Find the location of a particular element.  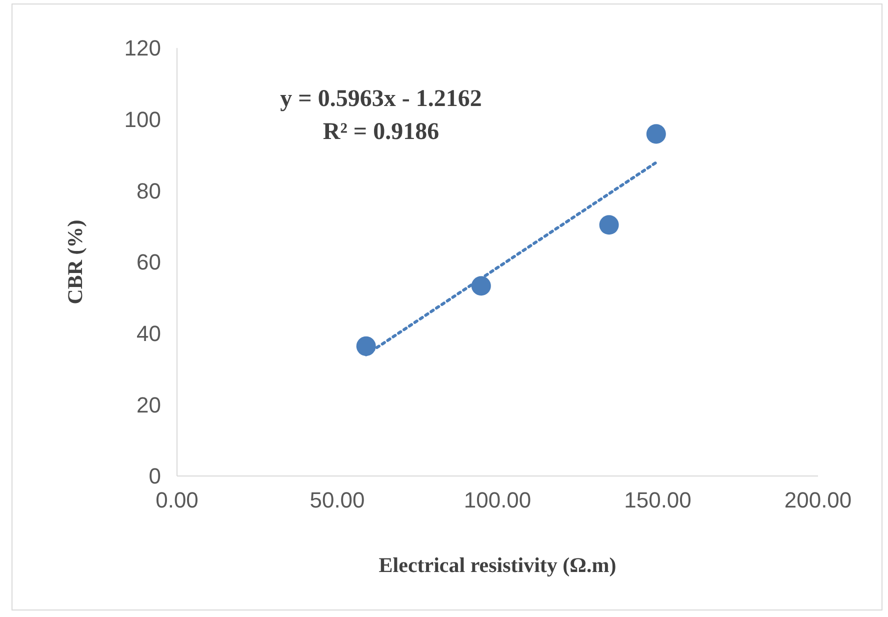

y-tick-label: 20 is located at coordinates (148, 405).